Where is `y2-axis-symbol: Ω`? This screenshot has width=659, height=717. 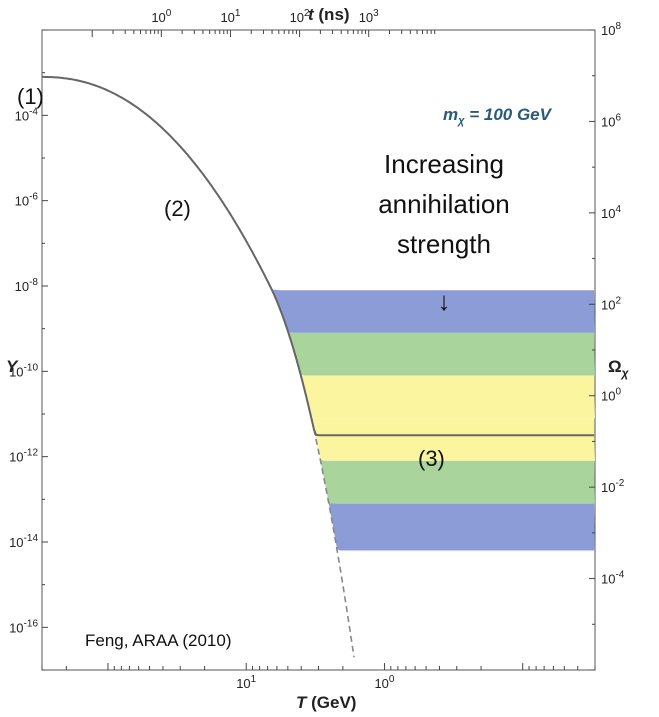 y2-axis-symbol: Ω is located at coordinates (615, 366).